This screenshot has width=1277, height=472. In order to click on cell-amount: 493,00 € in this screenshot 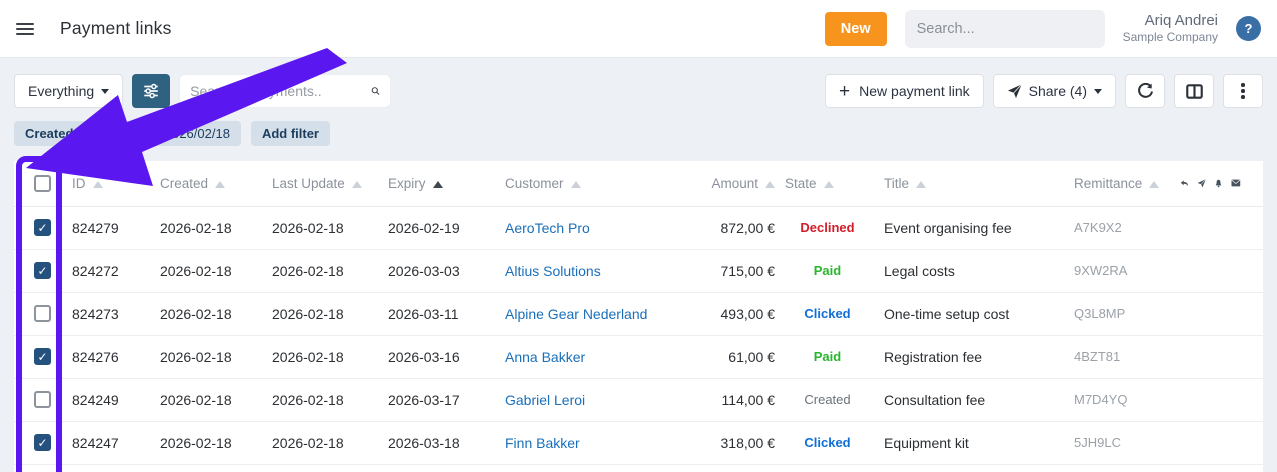, I will do `click(745, 314)`.